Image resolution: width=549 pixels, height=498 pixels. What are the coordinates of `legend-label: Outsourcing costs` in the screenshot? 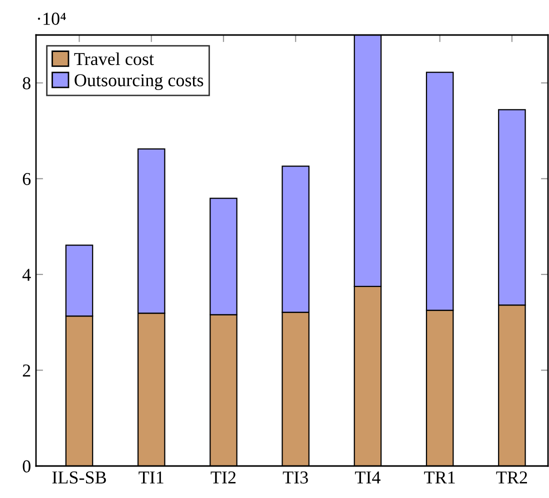 It's located at (139, 82).